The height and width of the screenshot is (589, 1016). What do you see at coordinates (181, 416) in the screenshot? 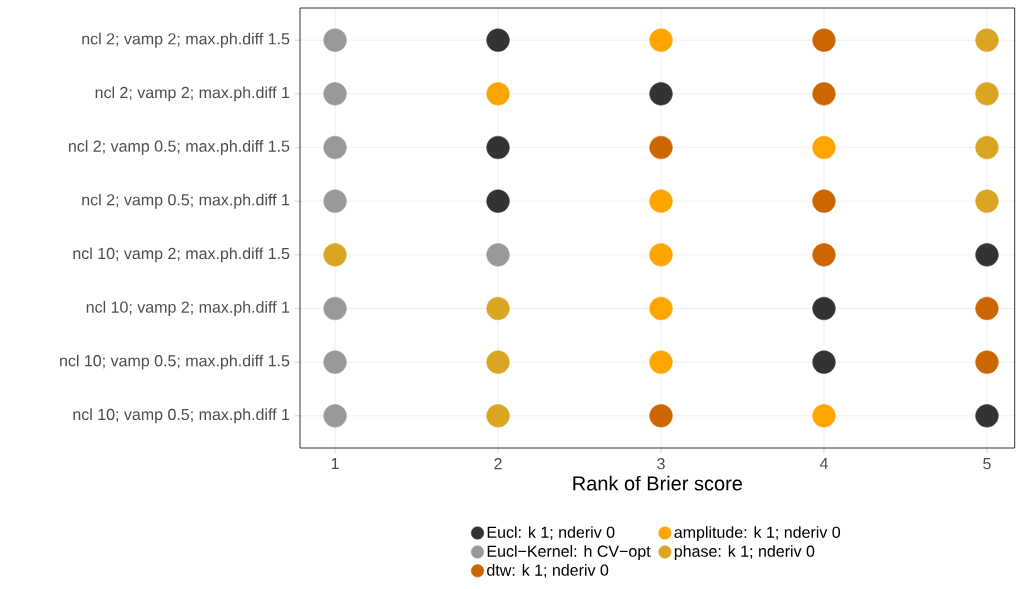
I see `y-tick-label: ncl 10; vamp 0.5; max.ph.diff 1` at bounding box center [181, 416].